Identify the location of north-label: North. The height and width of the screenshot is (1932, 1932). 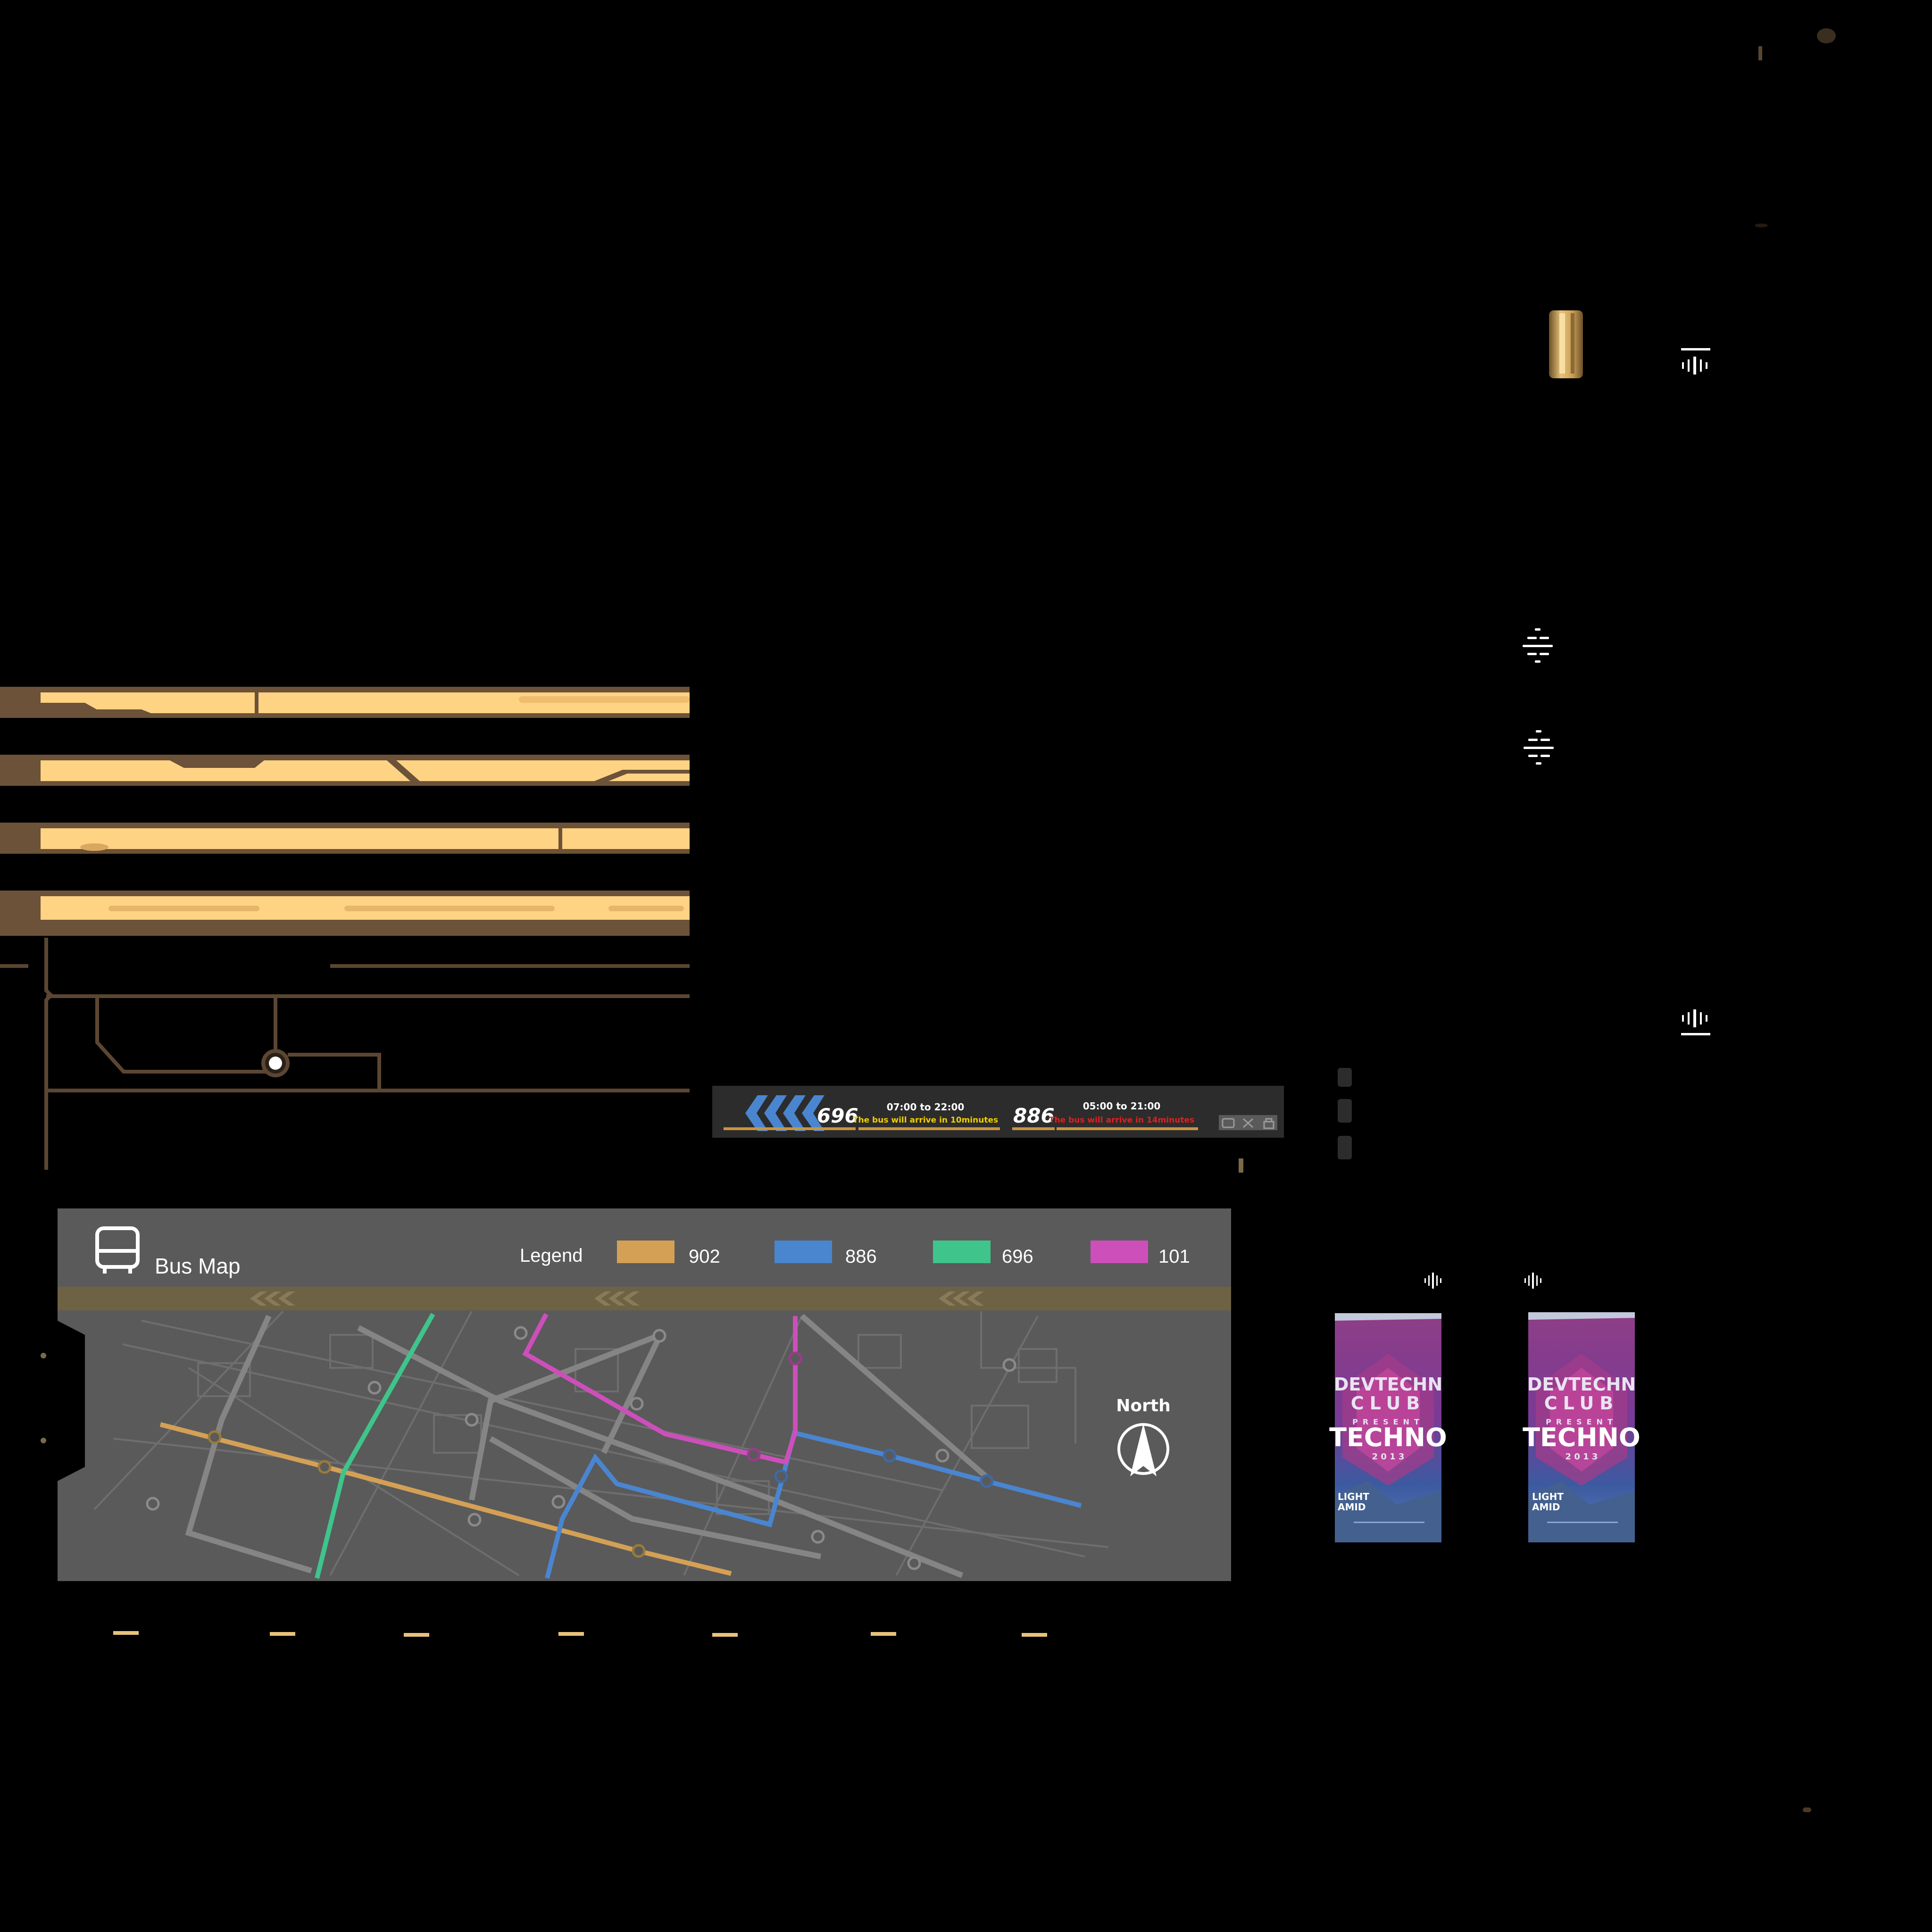
(1143, 1406).